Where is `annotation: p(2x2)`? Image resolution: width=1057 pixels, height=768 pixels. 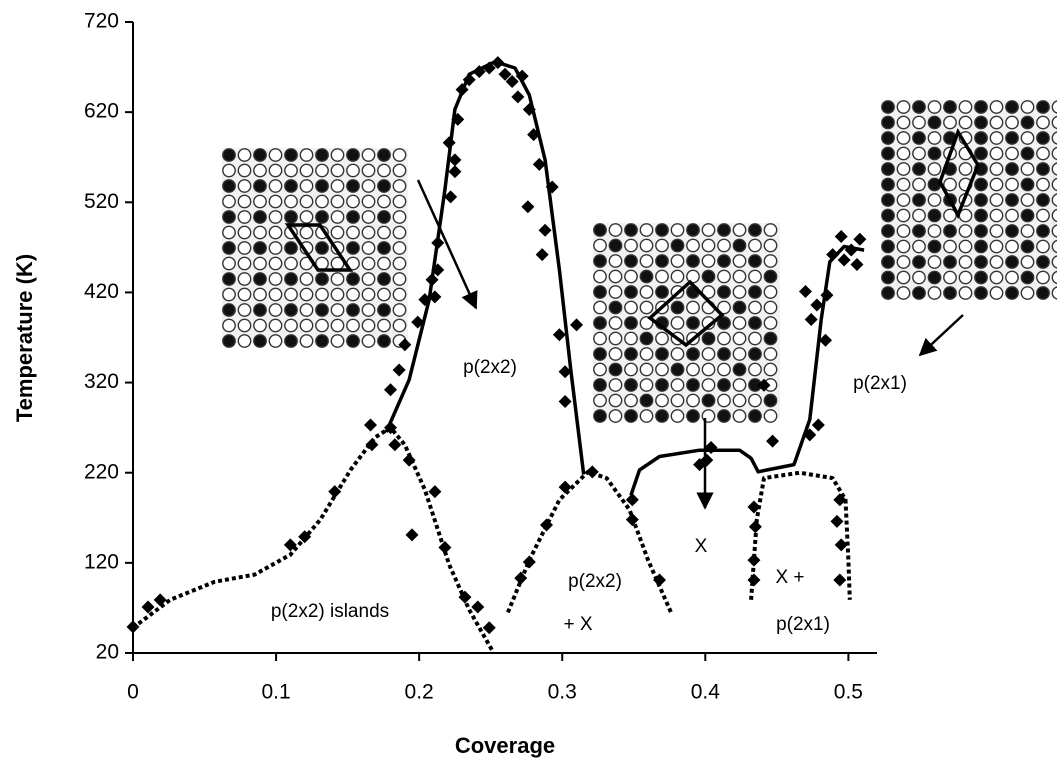
annotation: p(2x2) is located at coordinates (595, 581).